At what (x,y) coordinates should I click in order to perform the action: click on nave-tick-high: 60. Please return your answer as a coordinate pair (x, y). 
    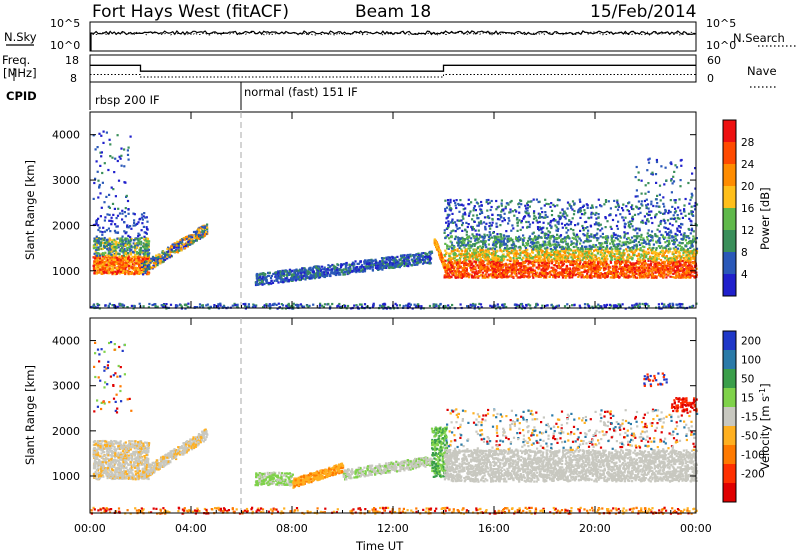
    Looking at the image, I should click on (714, 60).